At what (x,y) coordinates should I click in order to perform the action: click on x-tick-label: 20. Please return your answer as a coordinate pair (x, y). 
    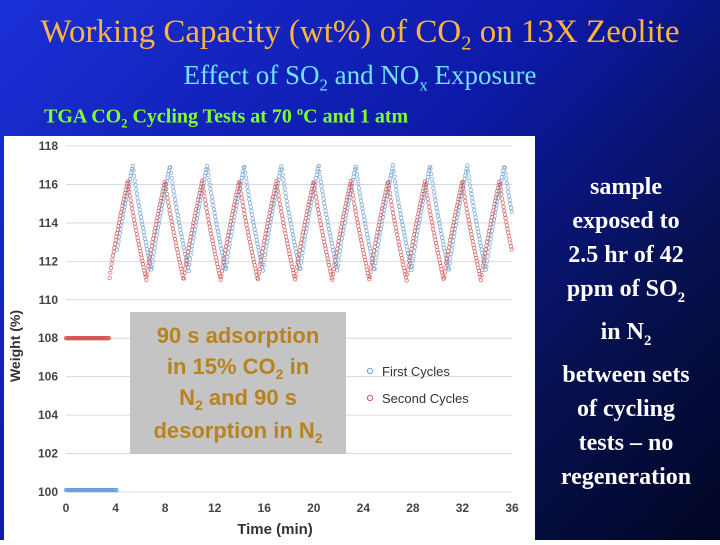
    Looking at the image, I should click on (314, 508).